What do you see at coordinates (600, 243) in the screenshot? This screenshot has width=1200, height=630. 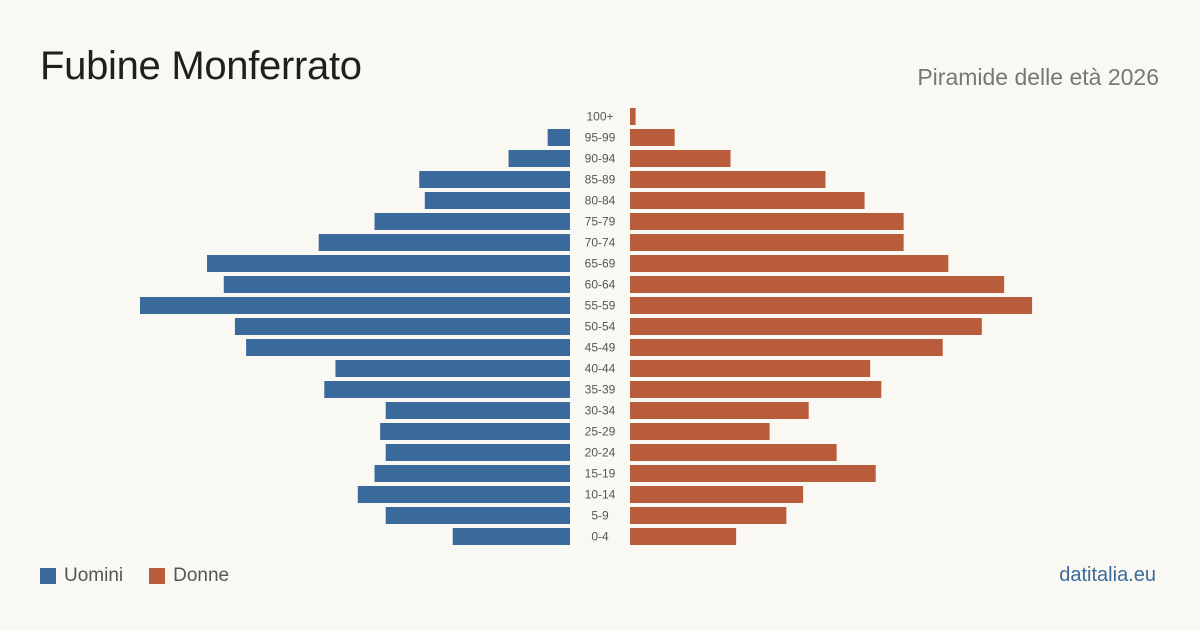 I see `age-label-70-74: 70-74` at bounding box center [600, 243].